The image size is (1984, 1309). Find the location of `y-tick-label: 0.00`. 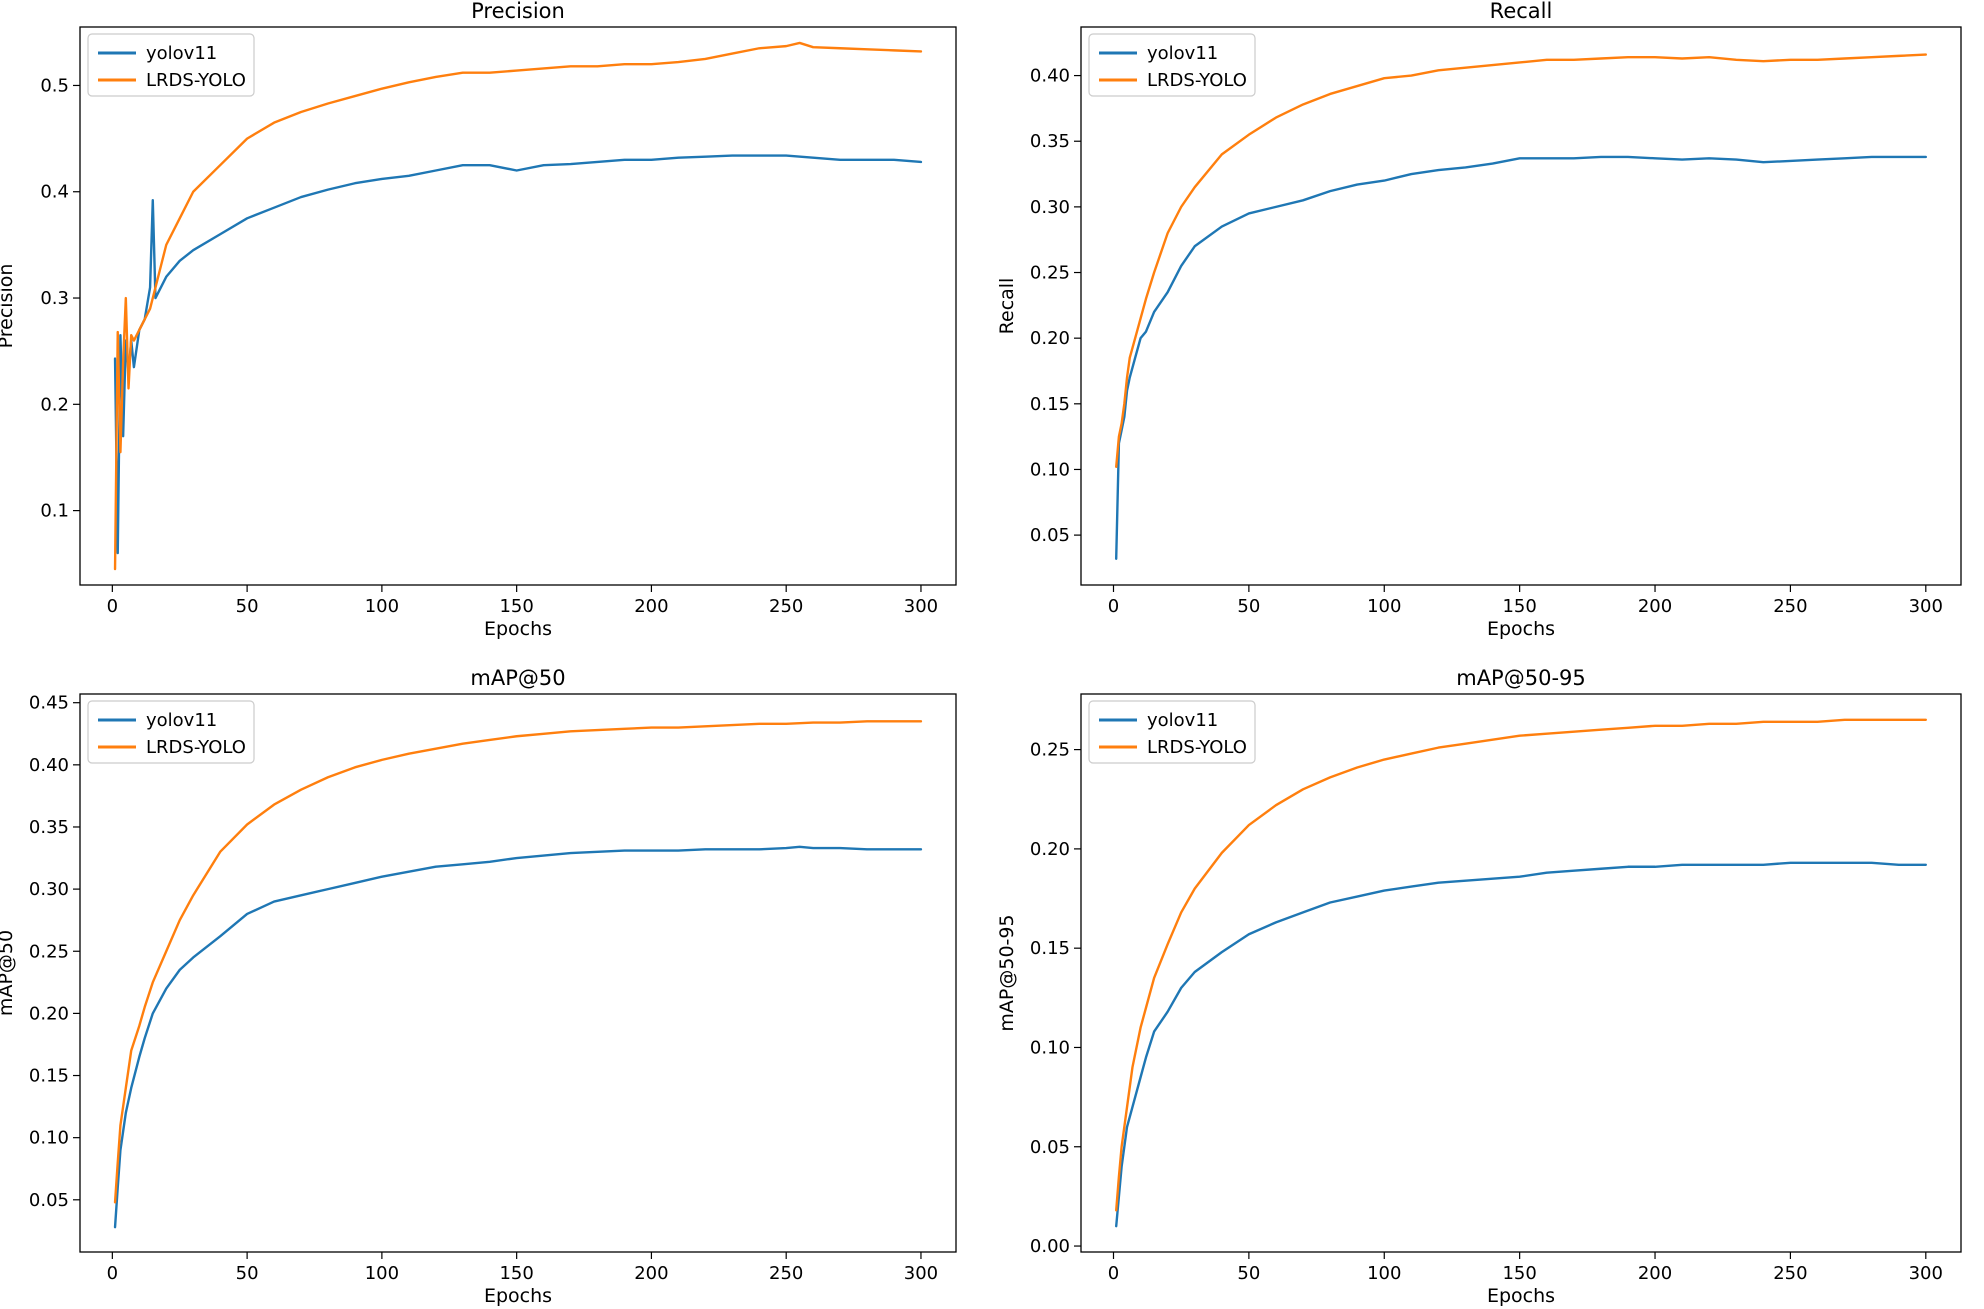

y-tick-label: 0.00 is located at coordinates (1050, 1246).